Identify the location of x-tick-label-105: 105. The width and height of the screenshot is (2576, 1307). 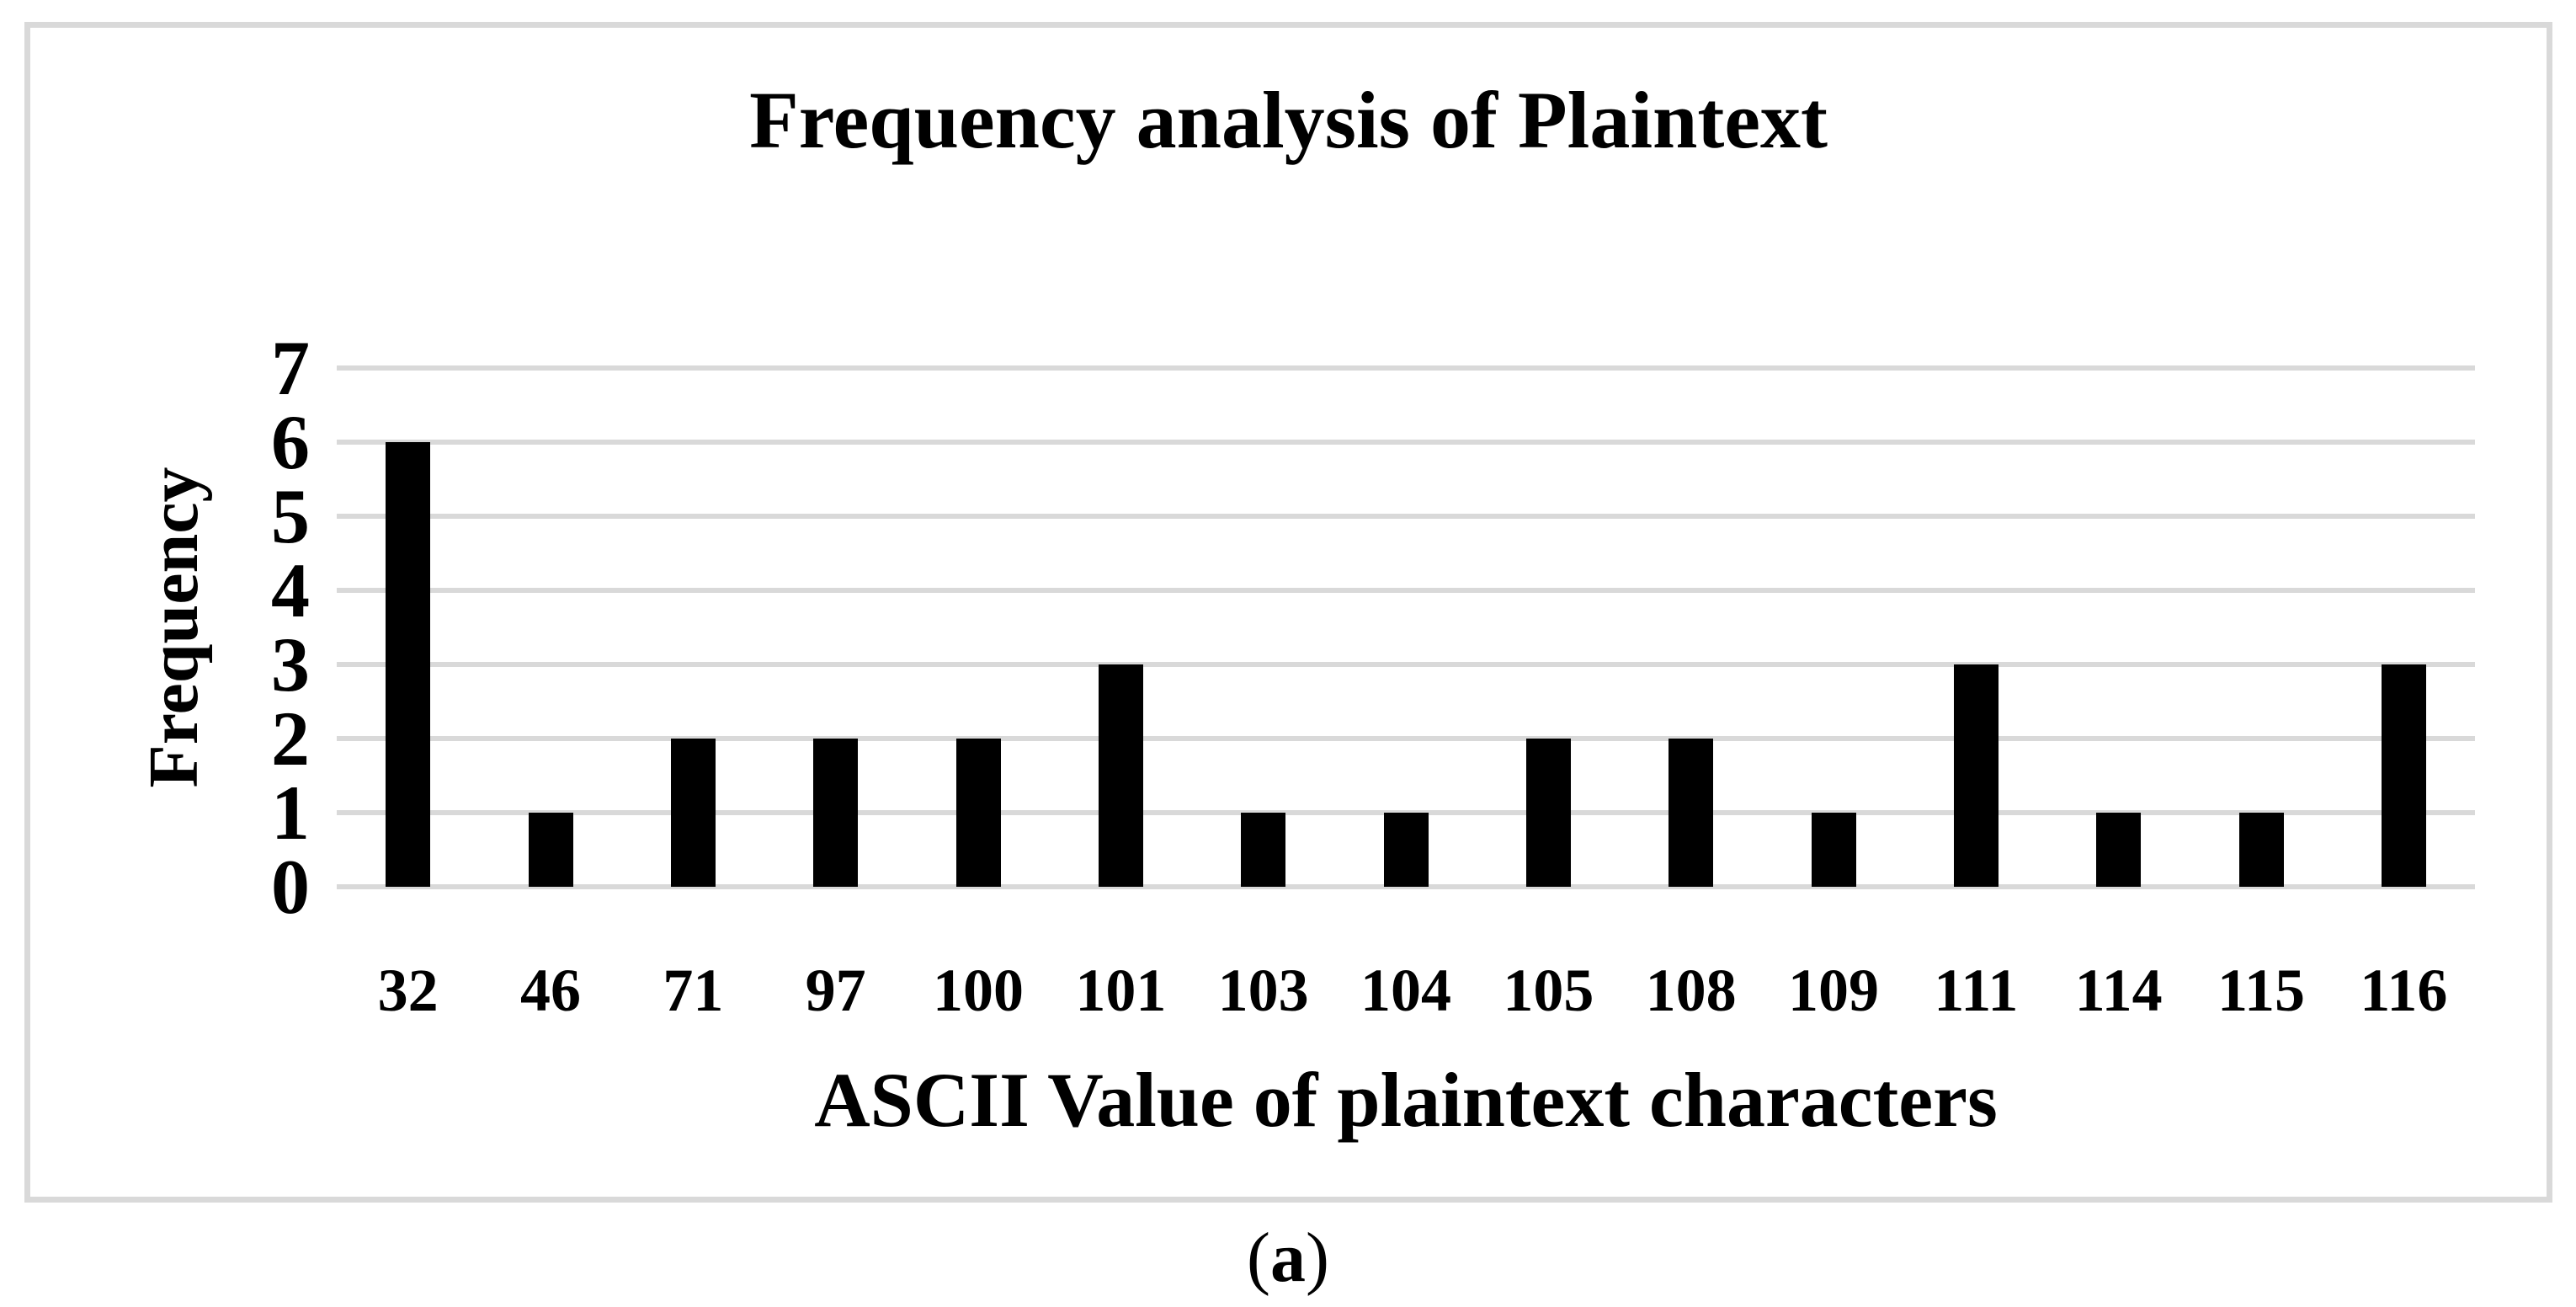
(1548, 990).